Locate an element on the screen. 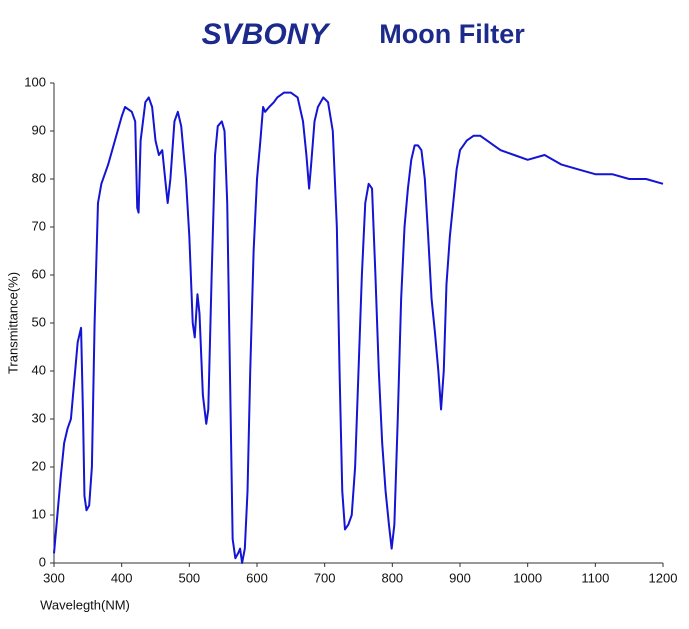 The image size is (689, 629). y-tick-label: 50 is located at coordinates (39, 321).